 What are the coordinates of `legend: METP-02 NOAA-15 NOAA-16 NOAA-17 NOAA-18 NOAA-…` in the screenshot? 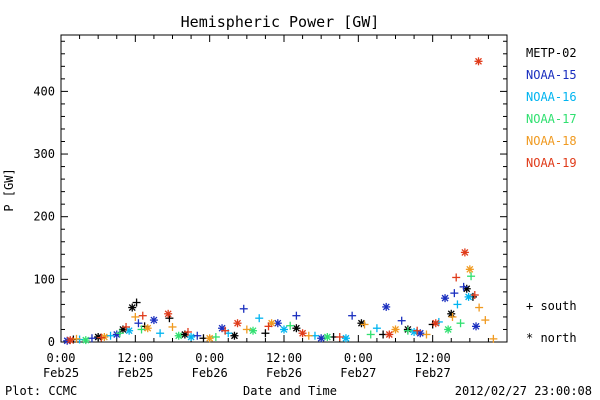 It's located at (551, 108).